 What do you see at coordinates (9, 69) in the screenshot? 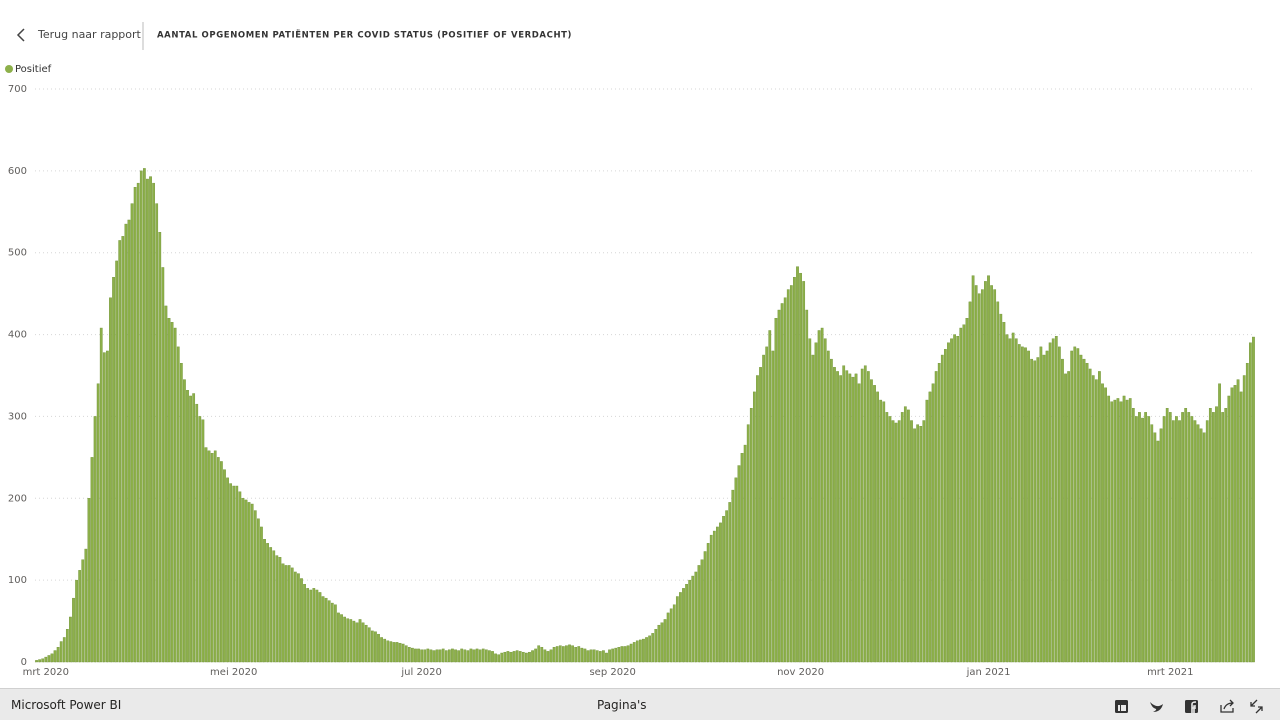
I see `legend-marker` at bounding box center [9, 69].